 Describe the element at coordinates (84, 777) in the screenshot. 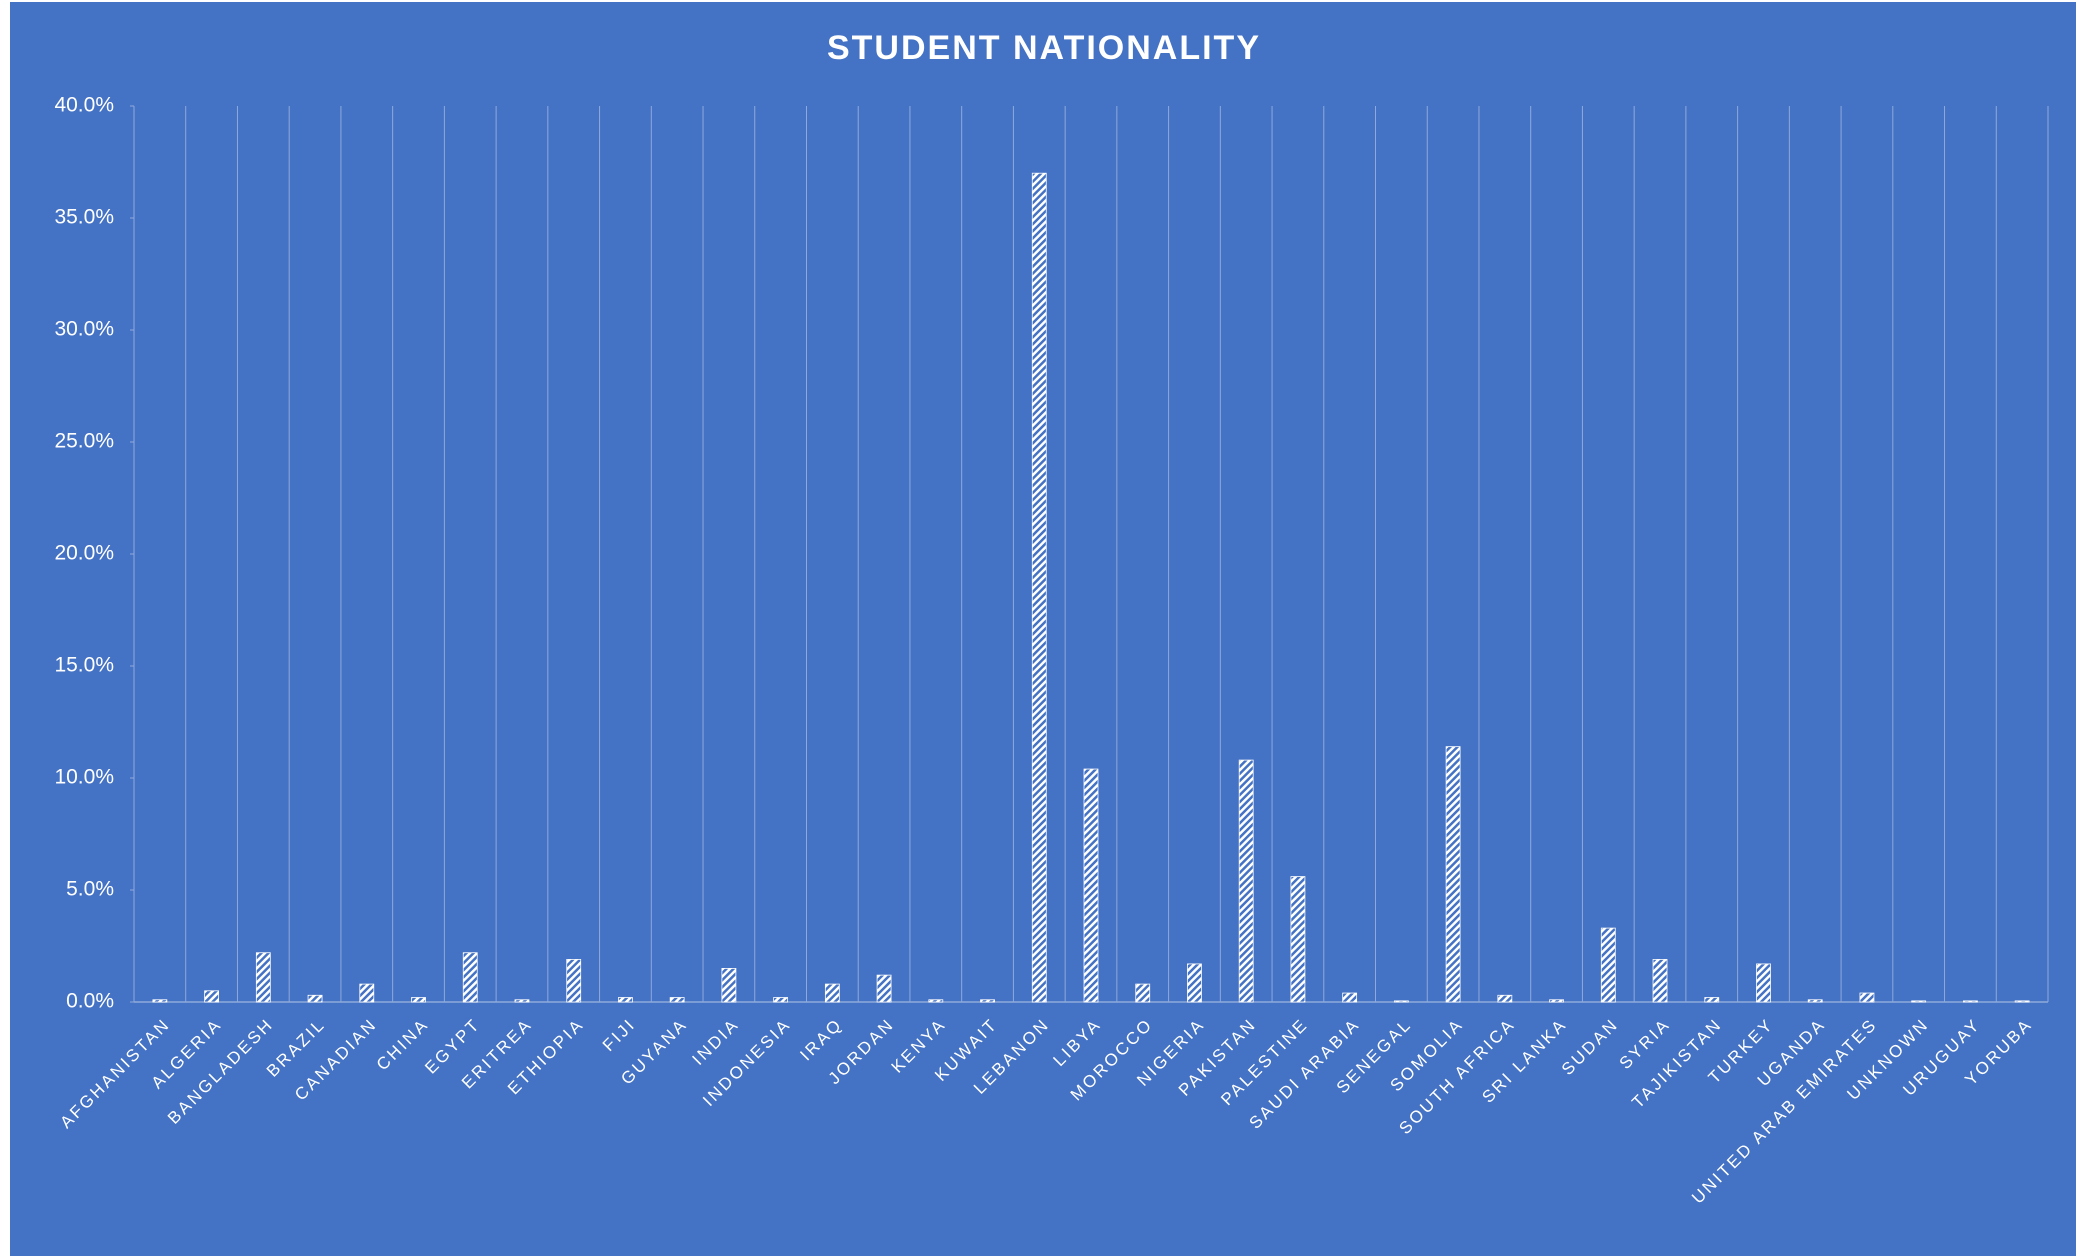

I see `y-tick-label: 10.0%` at that location.